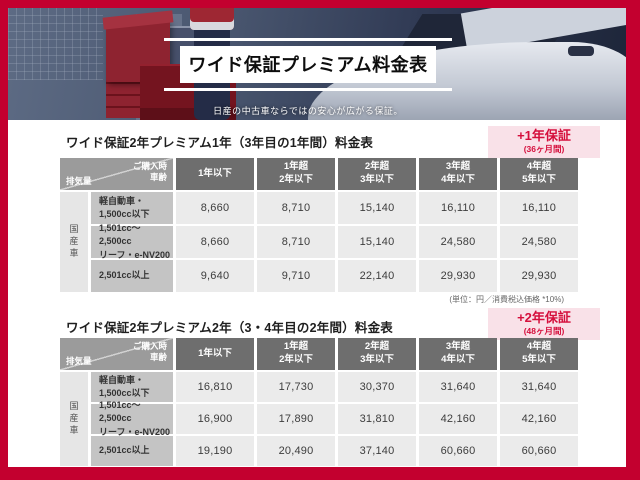 This screenshot has width=640, height=480. I want to click on col-header-4to5yr: 4年超 5年以下, so click(539, 174).